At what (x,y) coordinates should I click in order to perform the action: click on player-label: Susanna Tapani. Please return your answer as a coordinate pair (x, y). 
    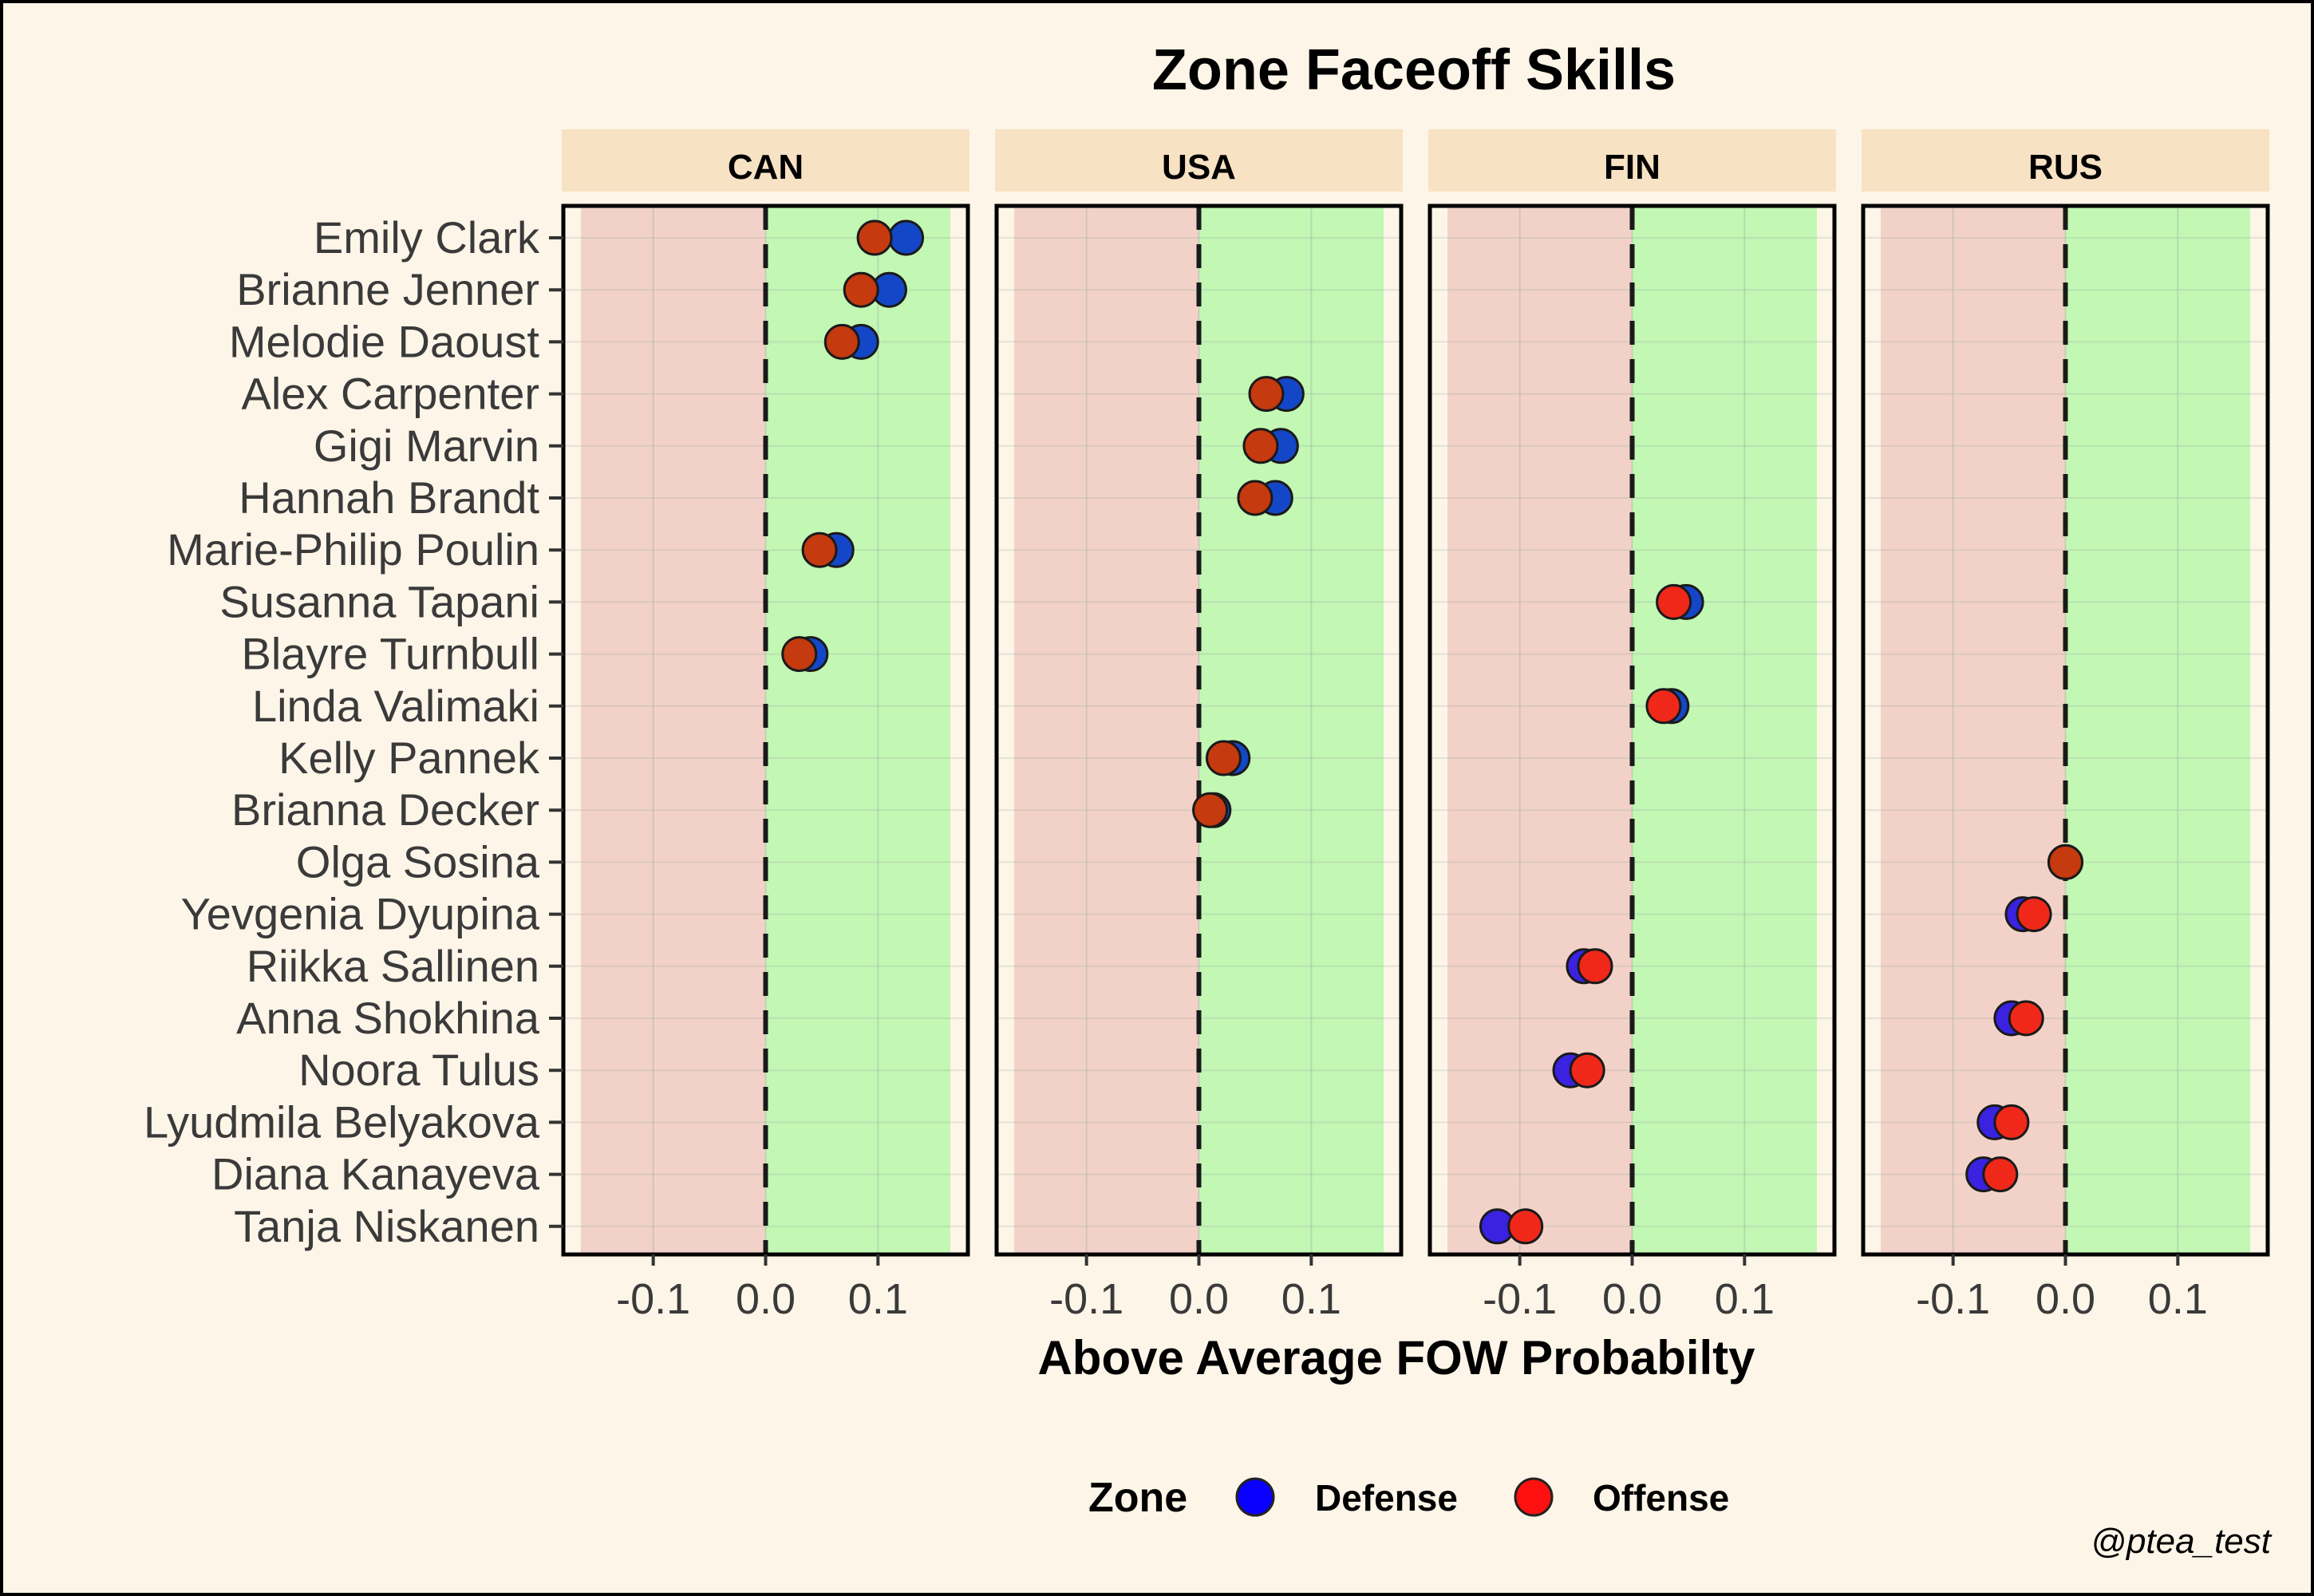
    Looking at the image, I should click on (379, 601).